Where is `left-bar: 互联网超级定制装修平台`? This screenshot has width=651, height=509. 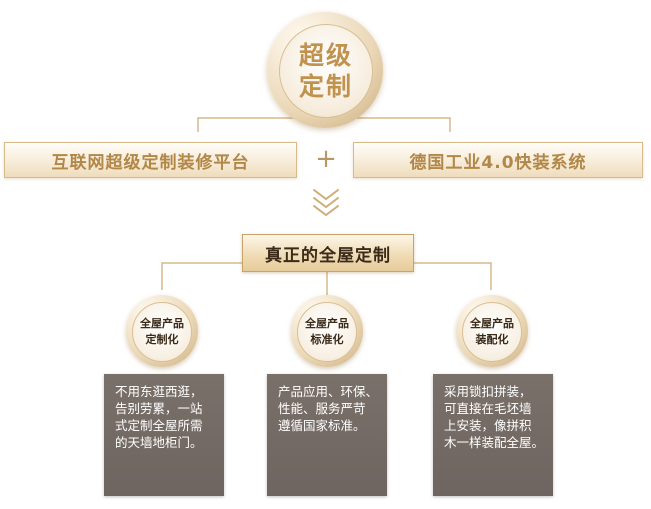
left-bar: 互联网超级定制装修平台 is located at coordinates (150, 160).